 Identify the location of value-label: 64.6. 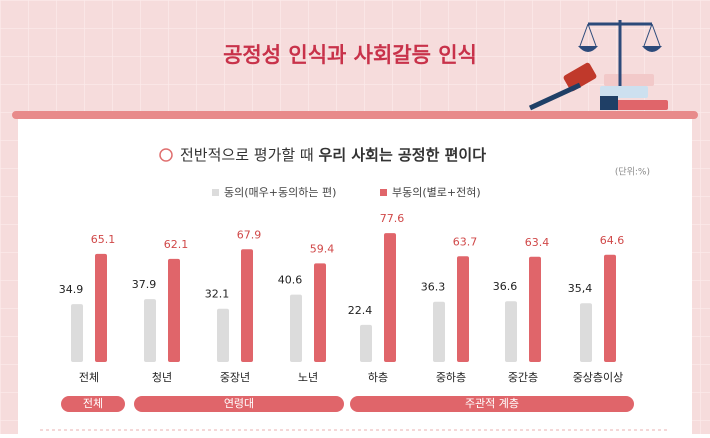
(612, 240).